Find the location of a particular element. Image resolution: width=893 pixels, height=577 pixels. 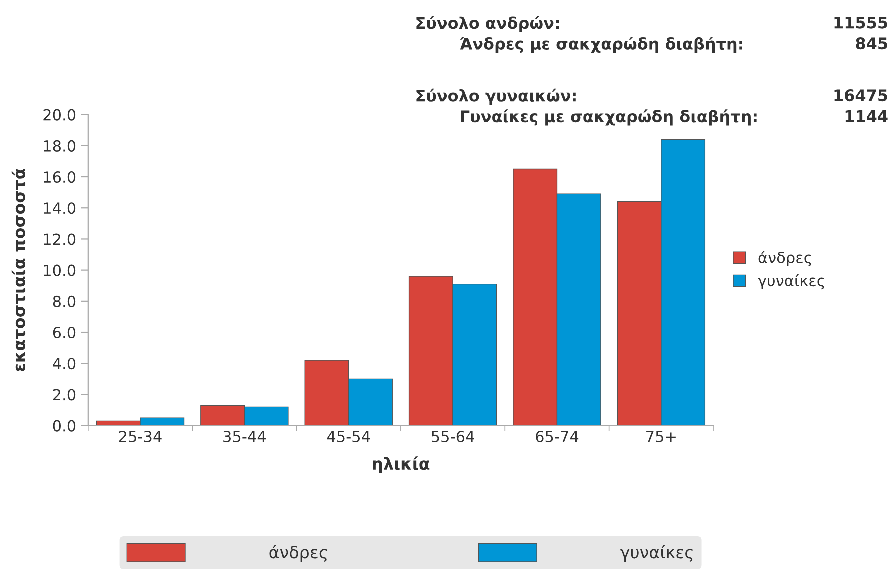

x-tick-label: 35-44 is located at coordinates (245, 436).